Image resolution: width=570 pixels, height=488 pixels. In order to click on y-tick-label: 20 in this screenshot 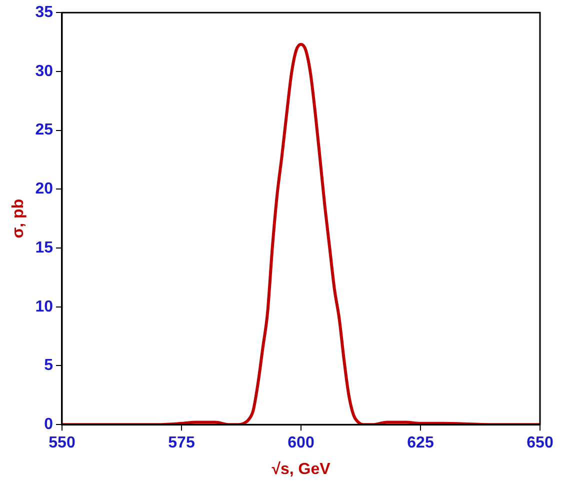, I will do `click(44, 189)`.